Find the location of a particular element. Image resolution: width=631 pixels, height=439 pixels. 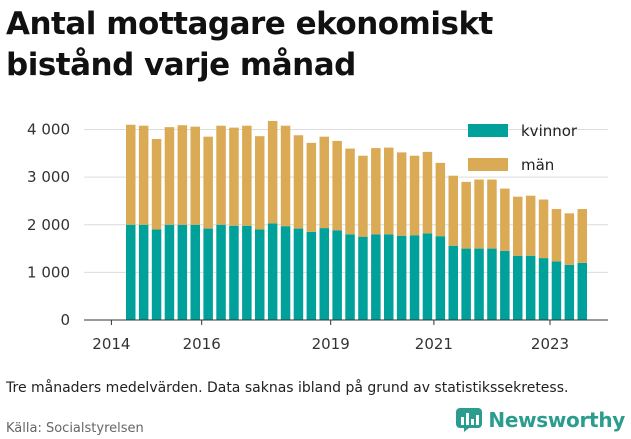

x-tick-label: 2019 is located at coordinates (331, 344).